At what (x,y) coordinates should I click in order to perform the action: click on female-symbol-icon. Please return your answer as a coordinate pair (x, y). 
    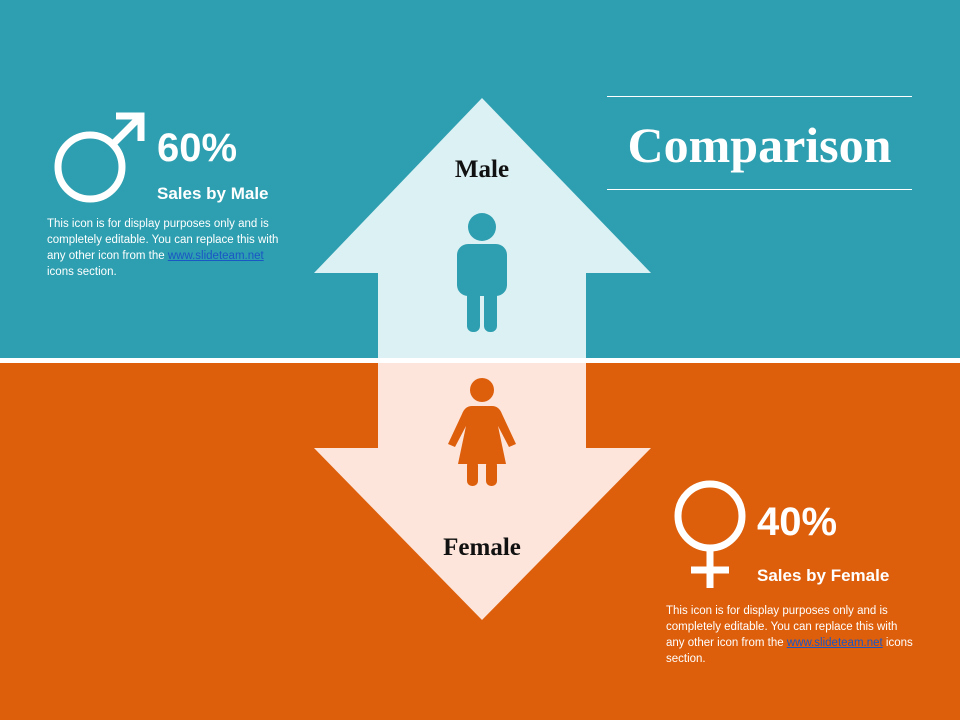
    Looking at the image, I should click on (710, 534).